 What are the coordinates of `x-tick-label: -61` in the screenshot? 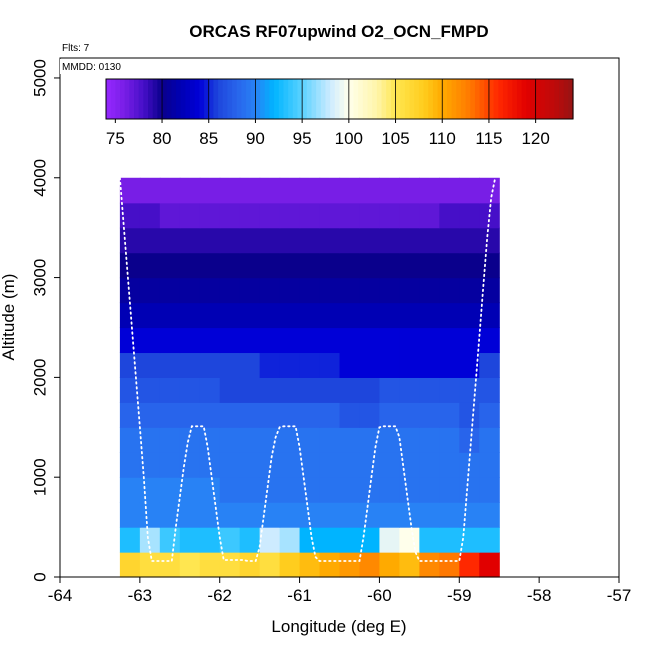 It's located at (299, 595).